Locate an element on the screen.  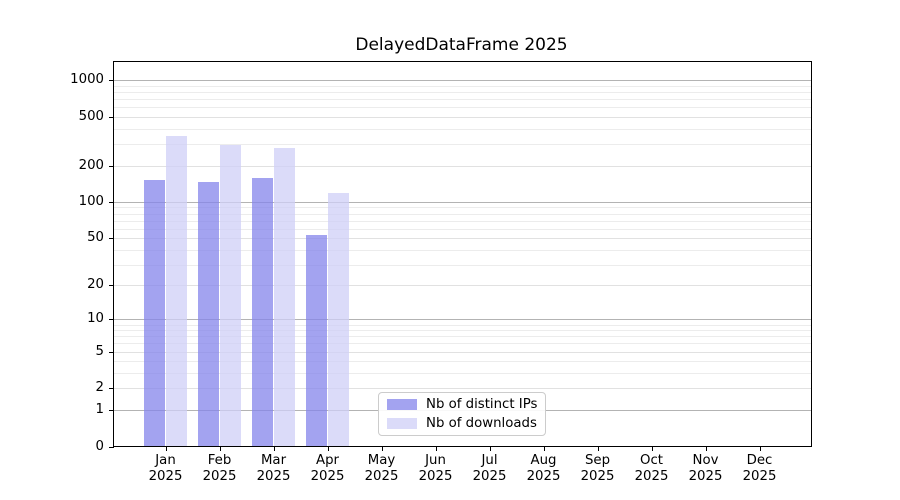
x-axis-tick-label: May 2025 is located at coordinates (381, 468).